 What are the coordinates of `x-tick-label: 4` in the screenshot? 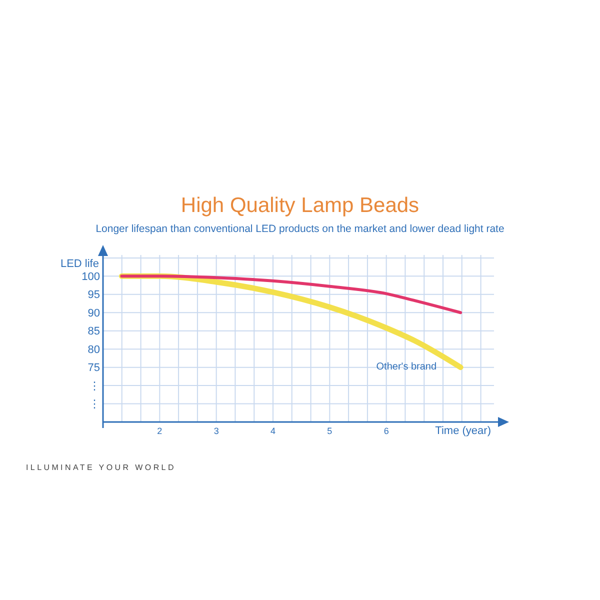 It's located at (273, 431).